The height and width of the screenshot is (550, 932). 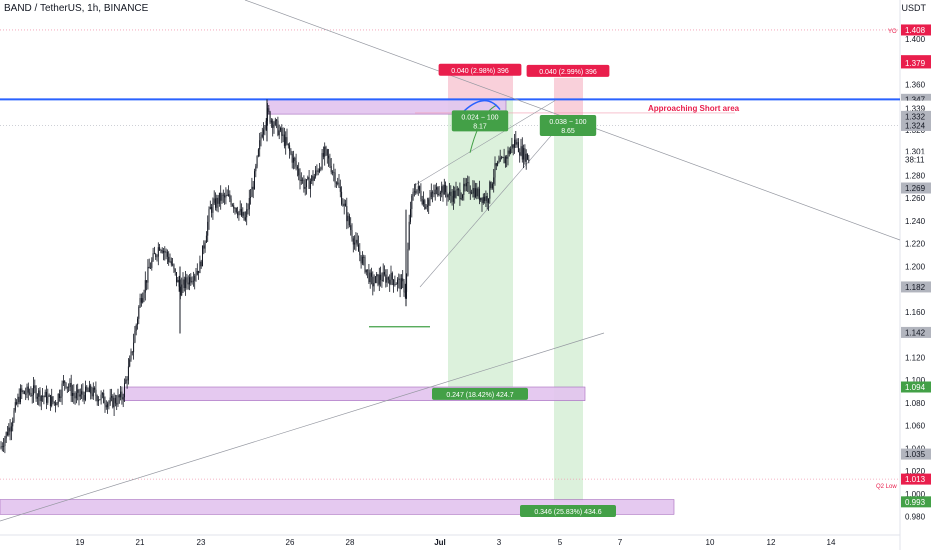 What do you see at coordinates (480, 69) in the screenshot?
I see `measure-tag-red-1: 0.040 (2.98%) 396` at bounding box center [480, 69].